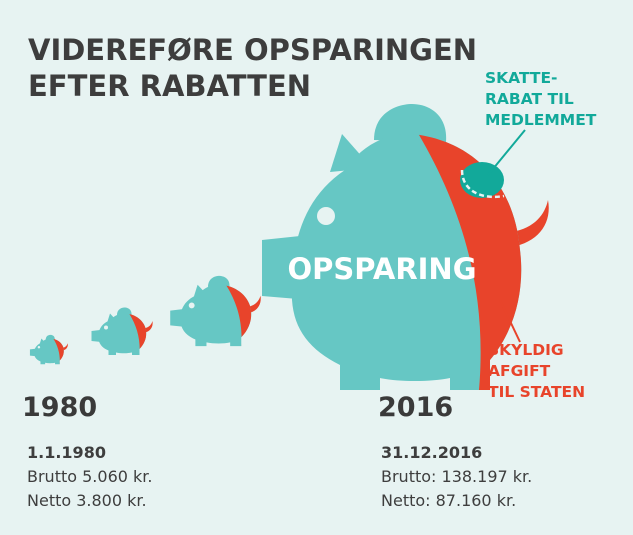 Image resolution: width=633 pixels, height=535 pixels. Describe the element at coordinates (252, 68) in the screenshot. I see `page-title: VIDEREFØRE OPSPARINGEN EFTER RABATTEN` at that location.